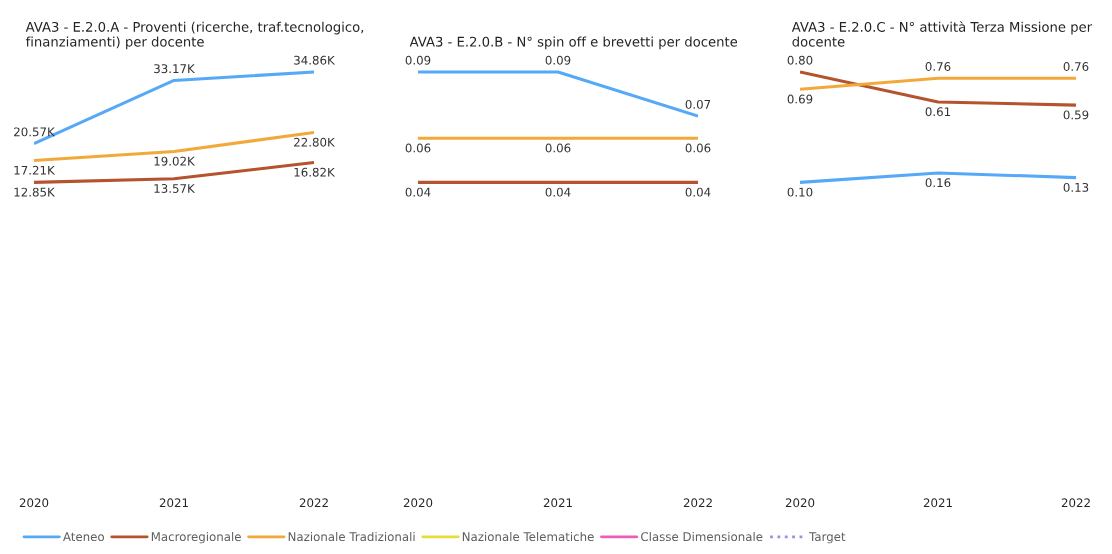 The width and height of the screenshot is (1112, 554). I want to click on legend-label: Ateneo, so click(84, 537).